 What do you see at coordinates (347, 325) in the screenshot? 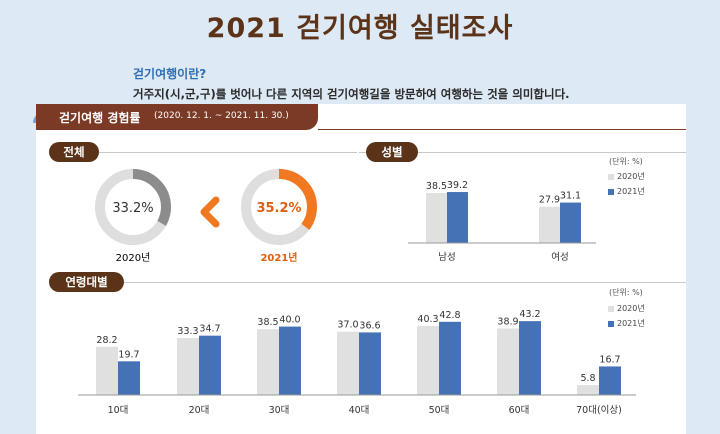
I see `age-value-label: 37.0` at bounding box center [347, 325].